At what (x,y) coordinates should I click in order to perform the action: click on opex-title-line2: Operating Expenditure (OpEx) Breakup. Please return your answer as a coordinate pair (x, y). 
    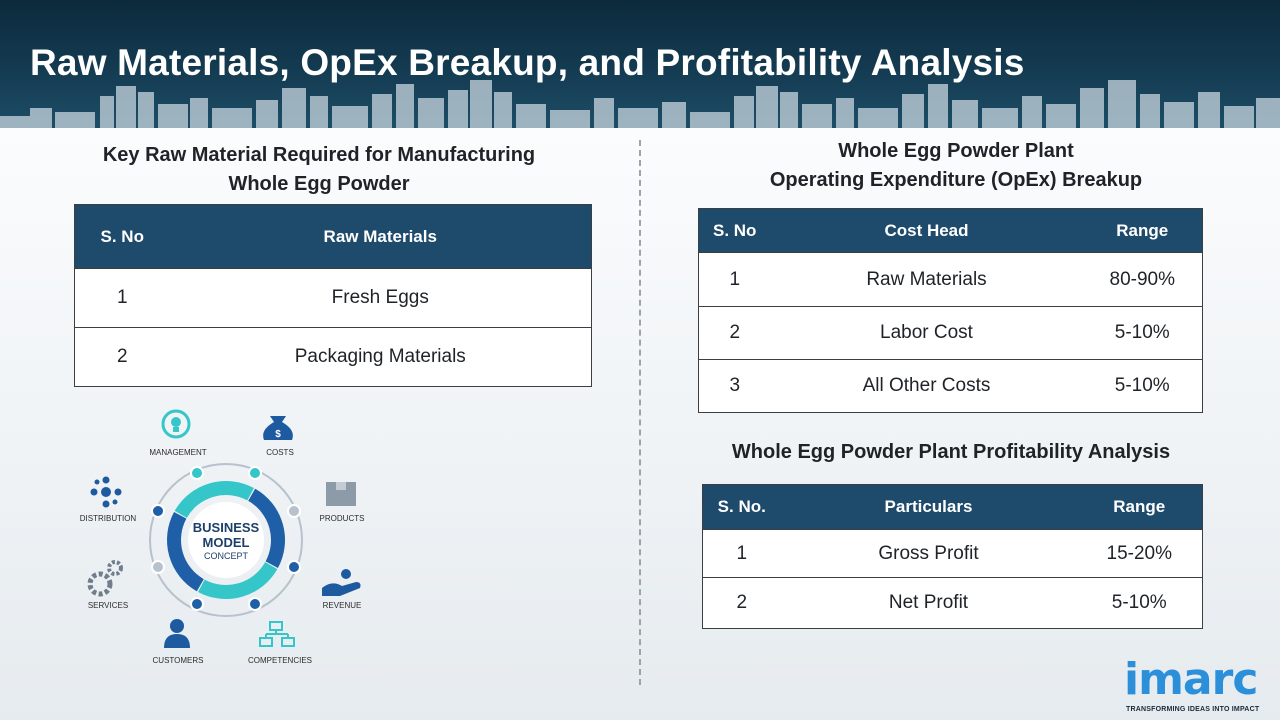
    Looking at the image, I should click on (956, 180).